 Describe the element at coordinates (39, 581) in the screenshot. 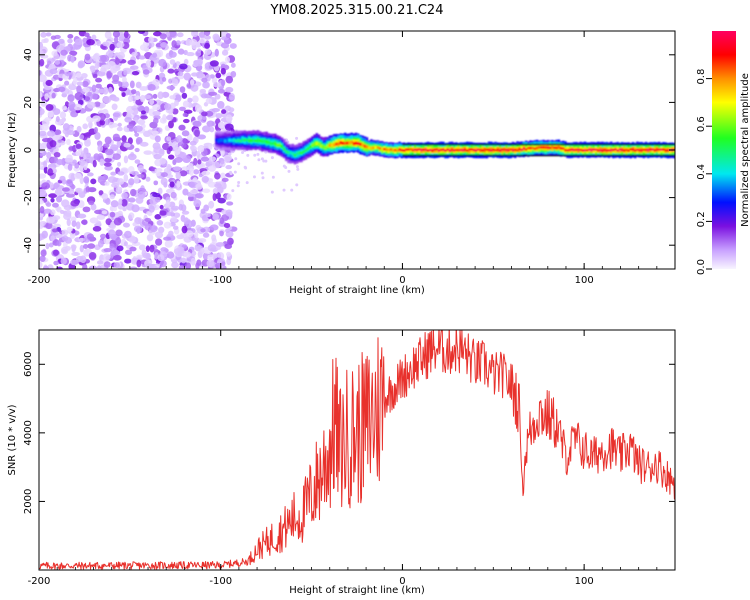

I see `snr-xtick-label: -200` at that location.